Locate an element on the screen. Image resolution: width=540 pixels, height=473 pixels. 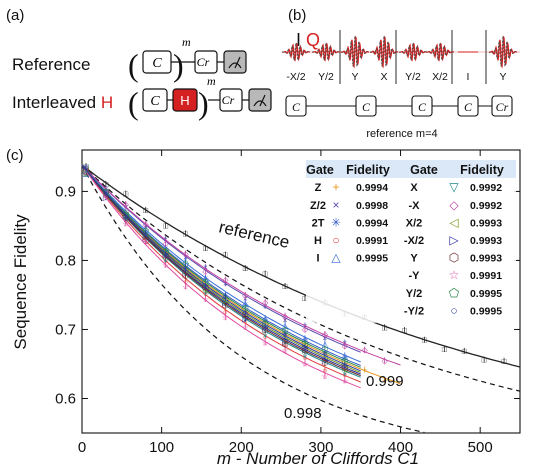
table-gate: I is located at coordinates (317, 259).